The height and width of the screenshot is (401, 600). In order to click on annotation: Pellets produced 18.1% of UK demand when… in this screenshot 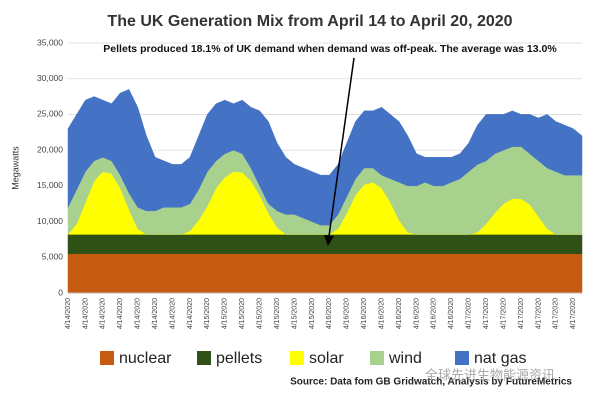, I will do `click(330, 49)`.